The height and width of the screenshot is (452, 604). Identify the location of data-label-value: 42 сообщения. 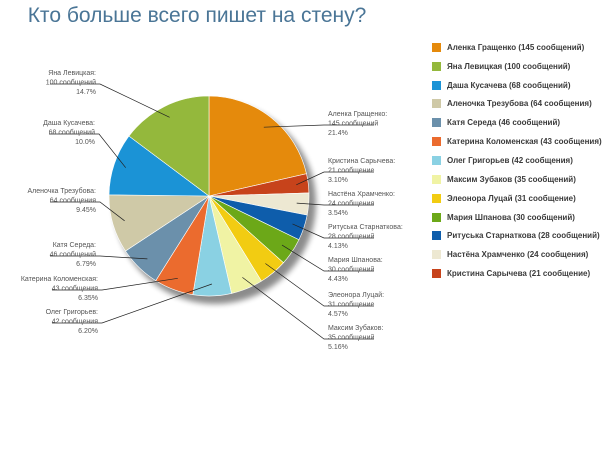
(75, 322).